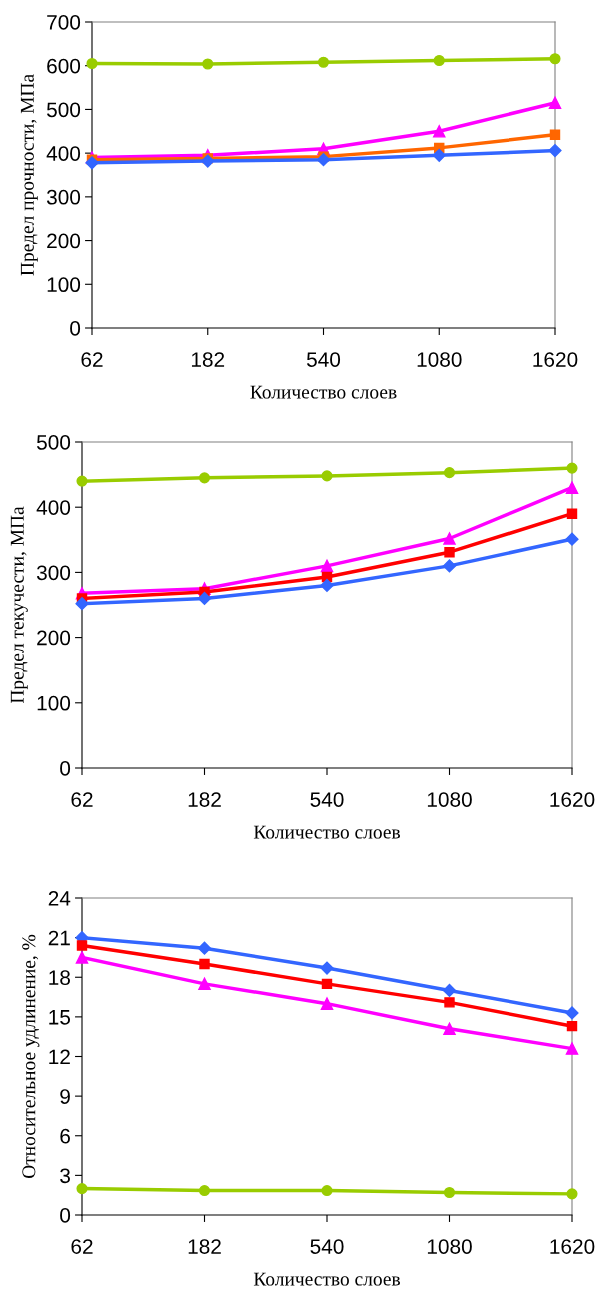 This screenshot has height=1296, width=598. What do you see at coordinates (65, 1176) in the screenshot?
I see `y-tick-label: 3` at bounding box center [65, 1176].